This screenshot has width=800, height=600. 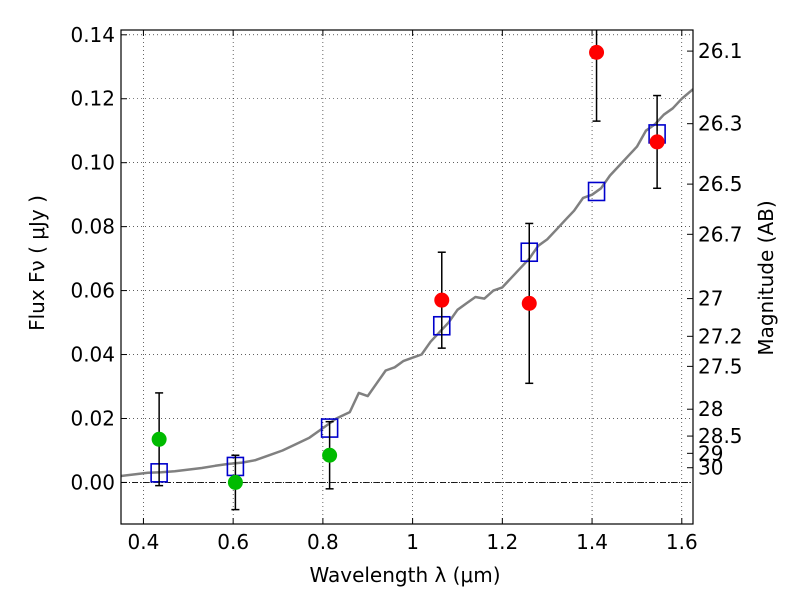 What do you see at coordinates (92, 35) in the screenshot?
I see `y-tick-label: 0.14` at bounding box center [92, 35].